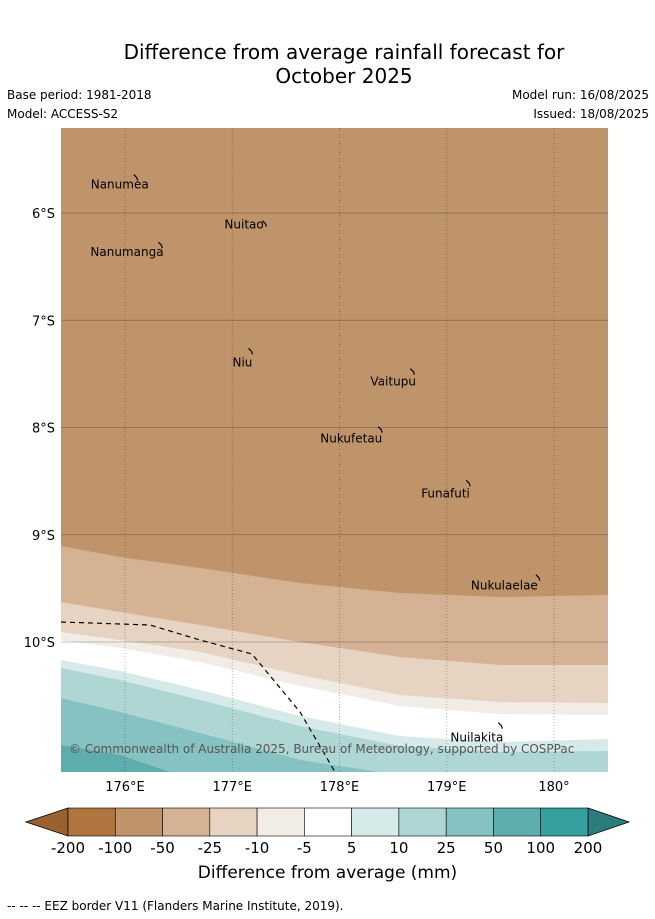  I want to click on colorbar-tick-label: 50, so click(493, 848).